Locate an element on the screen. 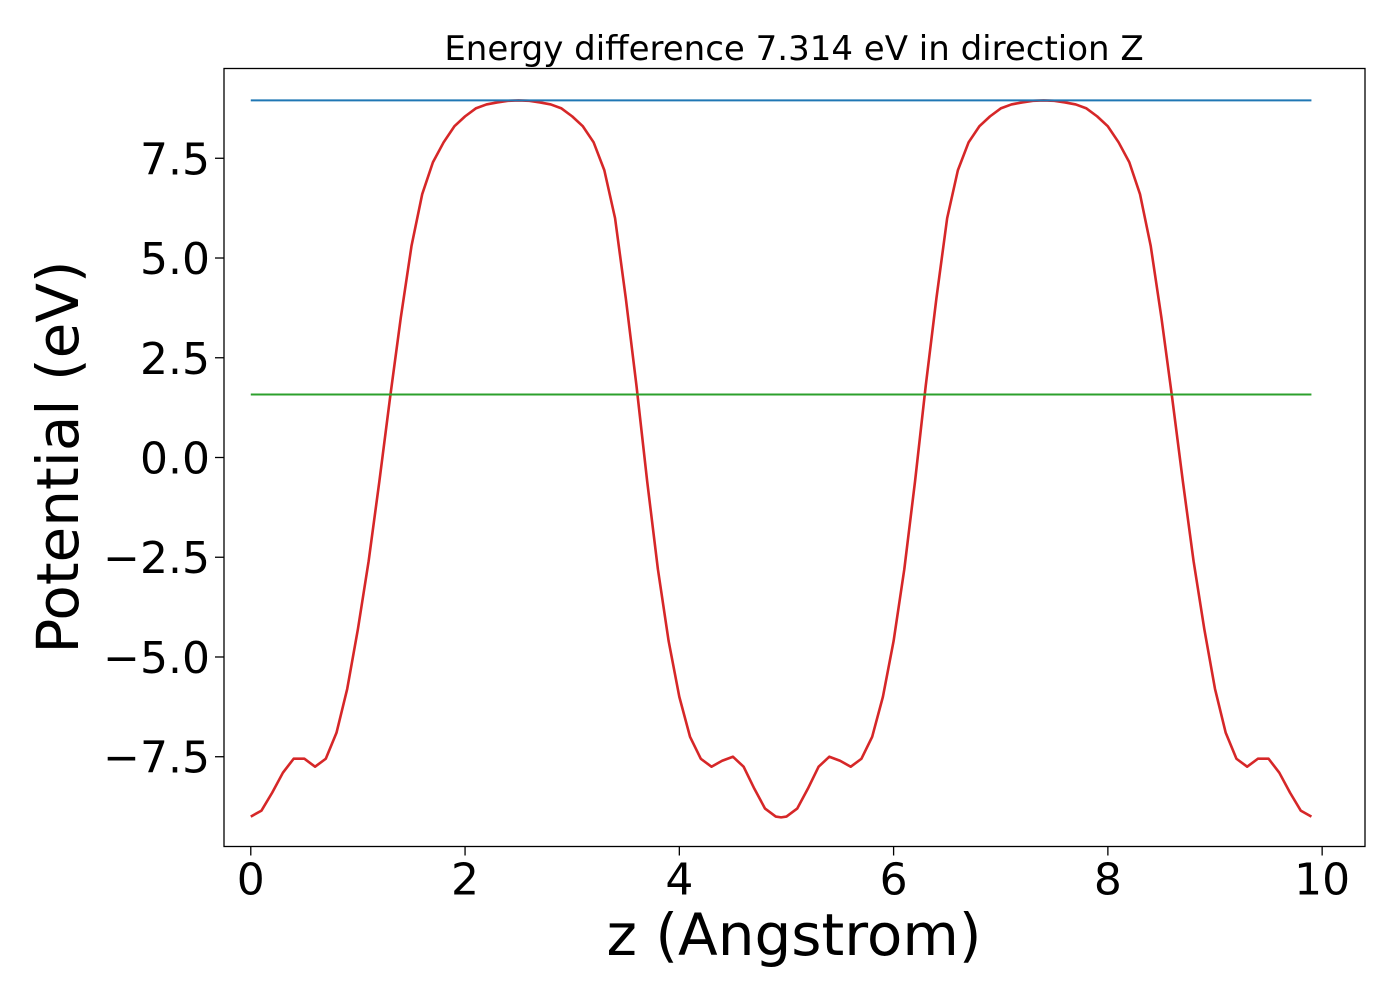 Image resolution: width=1400 pixels, height=1000 pixels. x-tick-label: 0 is located at coordinates (251, 880).